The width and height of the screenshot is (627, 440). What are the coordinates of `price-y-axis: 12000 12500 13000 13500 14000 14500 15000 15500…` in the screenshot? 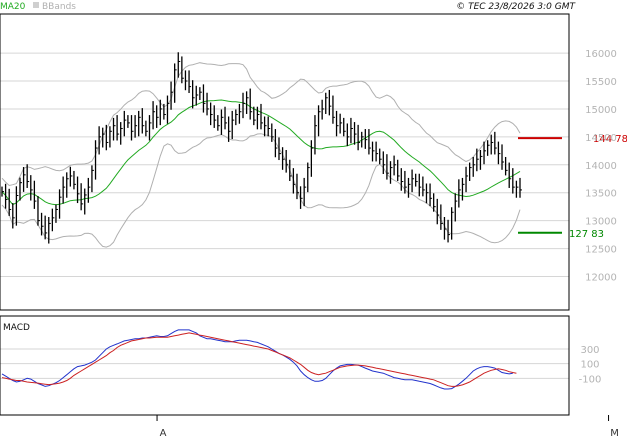 It's located at (601, 166).